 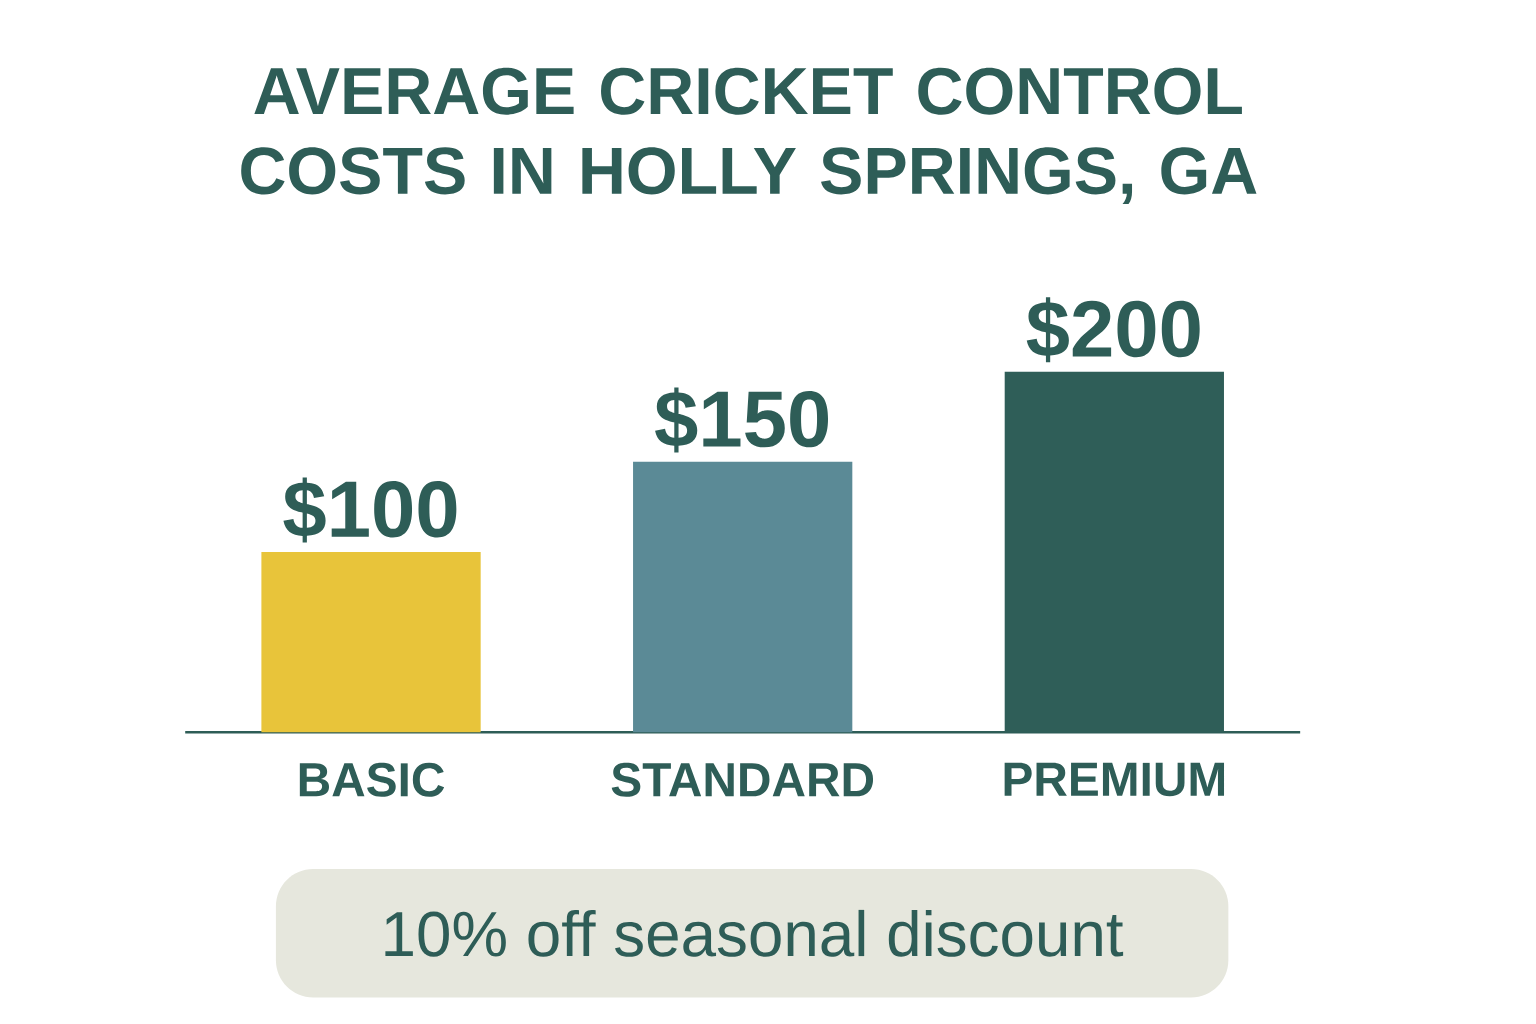 I want to click on x-tick-label: STANDARD, so click(x=742, y=779).